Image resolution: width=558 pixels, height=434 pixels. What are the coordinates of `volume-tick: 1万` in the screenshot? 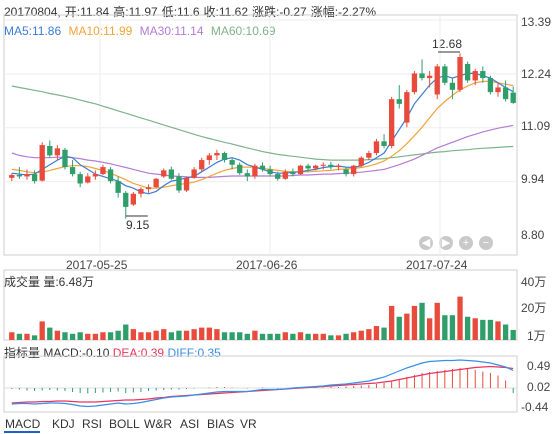 It's located at (536, 336).